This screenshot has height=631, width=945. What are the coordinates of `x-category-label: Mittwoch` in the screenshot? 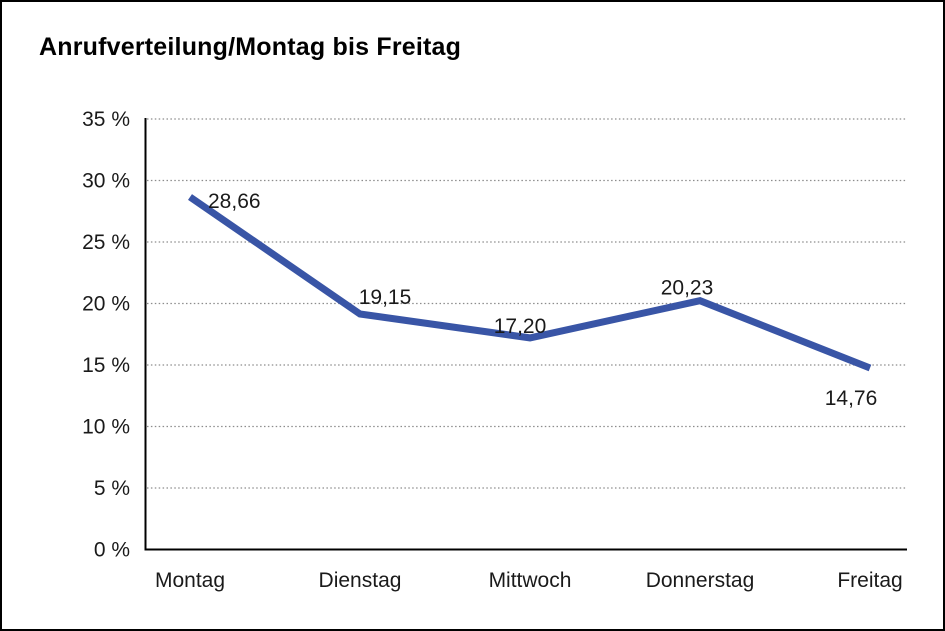 It's located at (530, 580).